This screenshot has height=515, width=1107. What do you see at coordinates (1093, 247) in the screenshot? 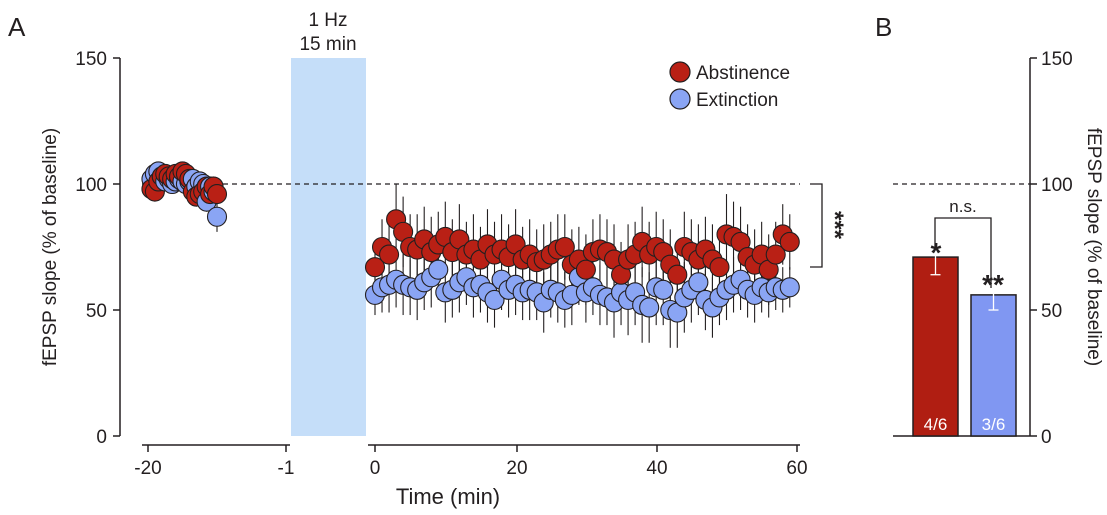
I see `y-axis-title-b: fEPSP slope (% of baseline)` at bounding box center [1093, 247].